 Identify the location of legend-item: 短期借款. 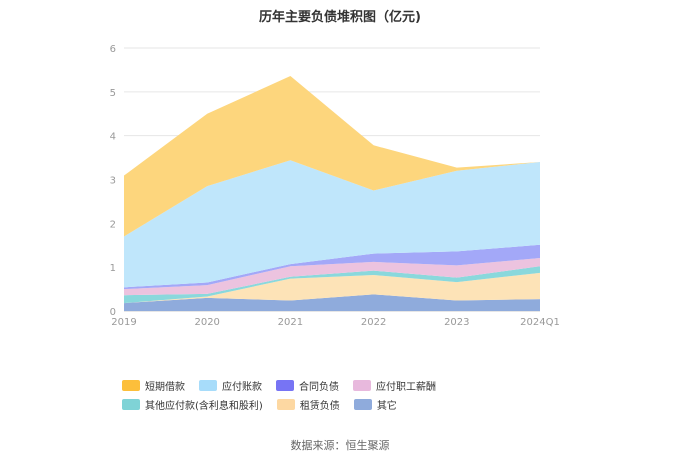
(153, 386).